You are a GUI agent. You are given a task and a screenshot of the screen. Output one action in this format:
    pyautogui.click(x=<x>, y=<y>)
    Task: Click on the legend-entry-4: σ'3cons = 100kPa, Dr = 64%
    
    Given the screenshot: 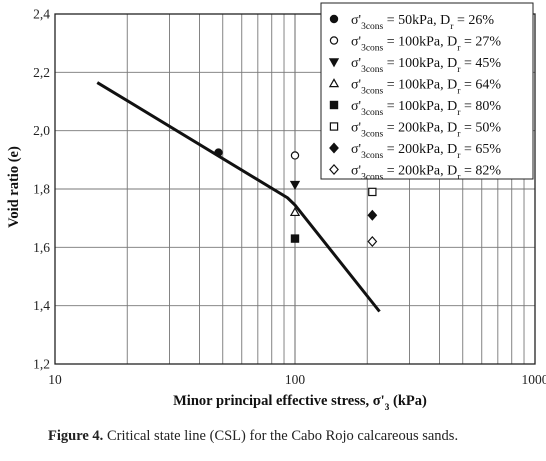 What is the action you would take?
    pyautogui.click(x=426, y=87)
    